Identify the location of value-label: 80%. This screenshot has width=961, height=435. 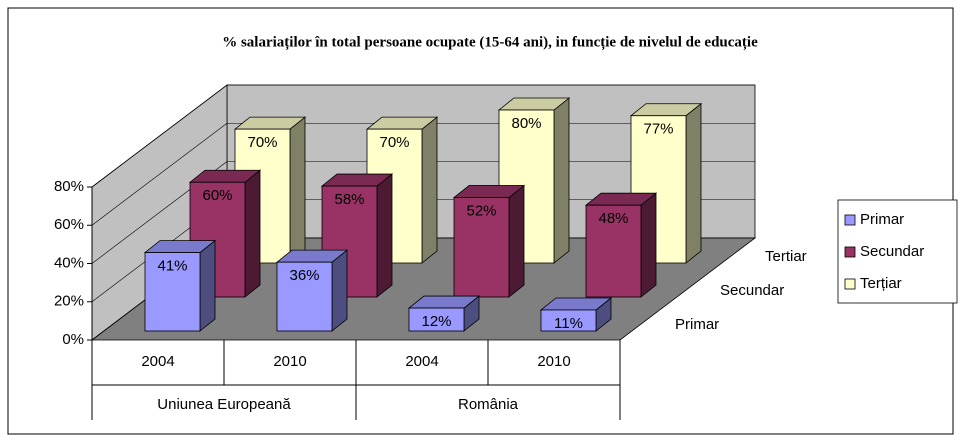
(526, 123).